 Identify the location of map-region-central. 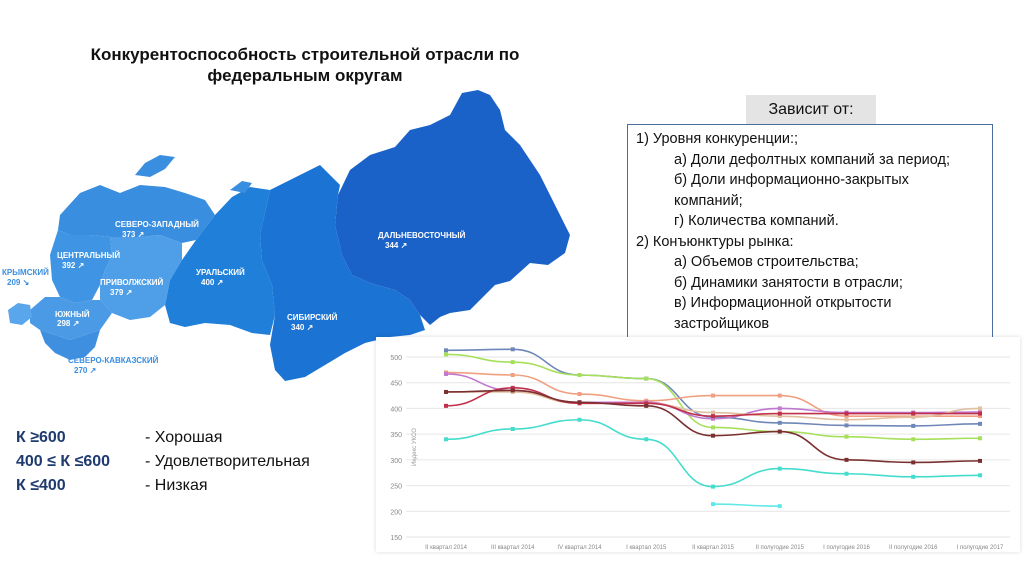
(81, 266).